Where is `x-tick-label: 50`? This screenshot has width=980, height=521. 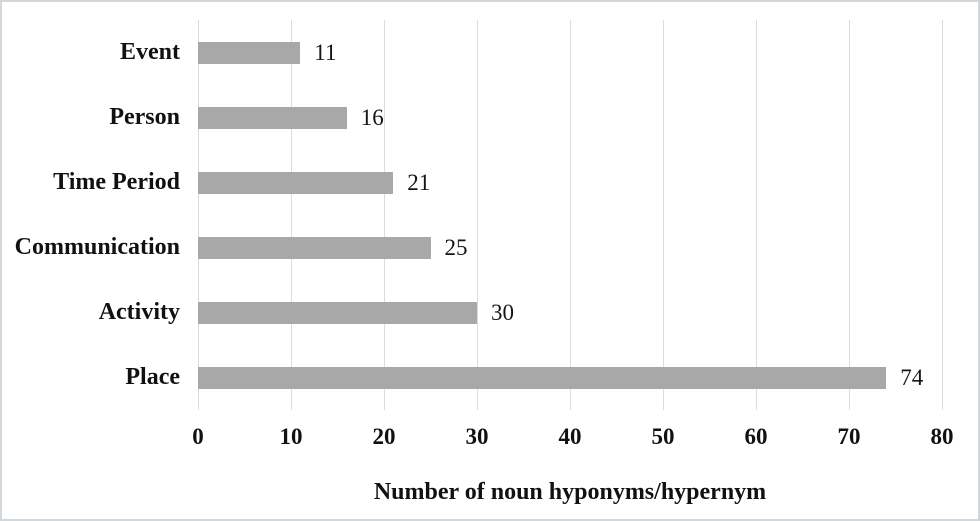 x-tick-label: 50 is located at coordinates (663, 436).